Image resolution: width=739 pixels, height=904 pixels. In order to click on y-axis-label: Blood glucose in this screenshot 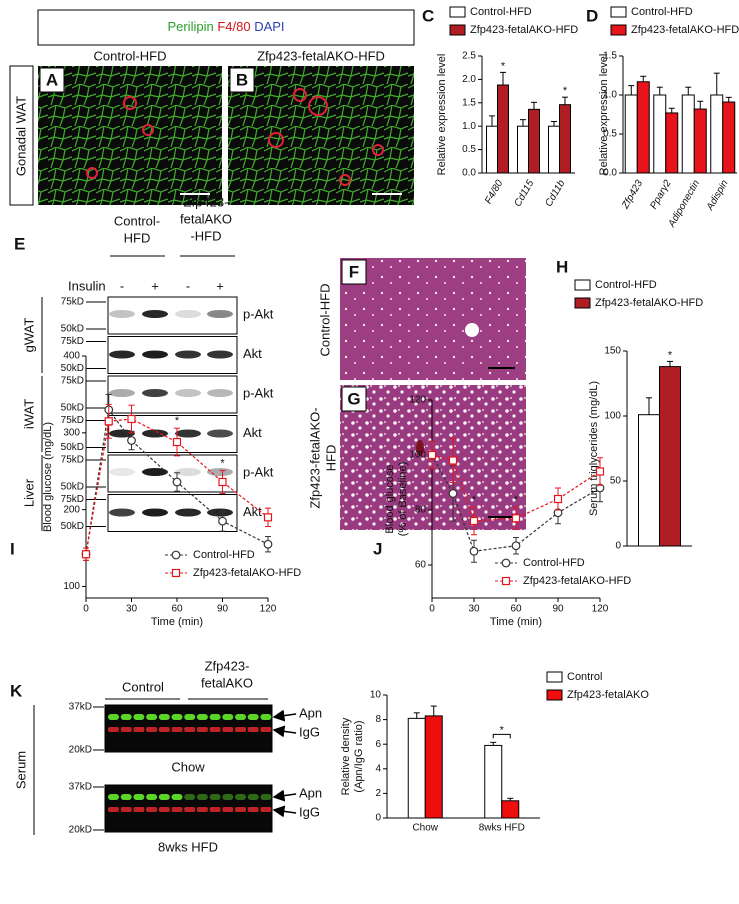, I will do `click(390, 498)`.